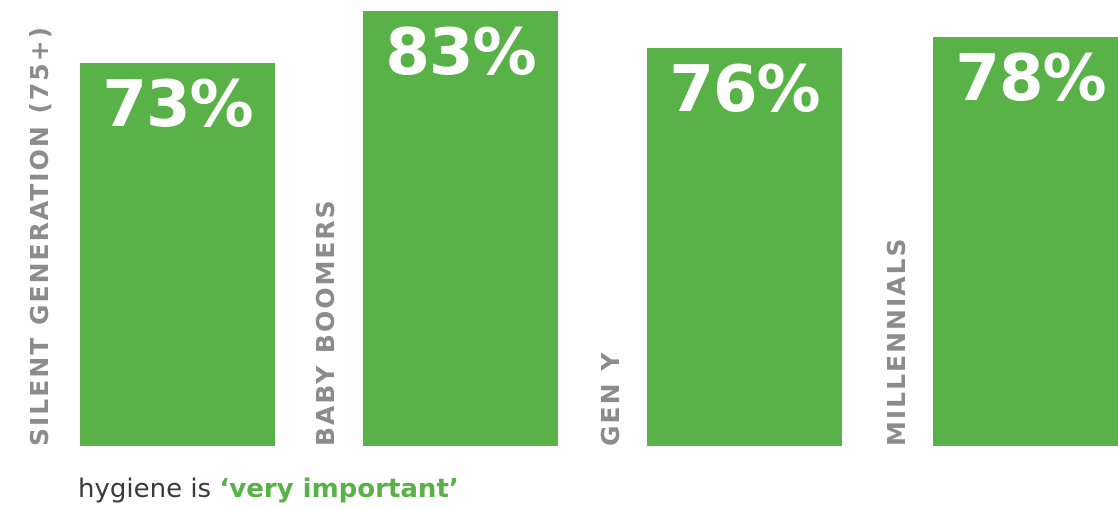  Describe the element at coordinates (744, 89) in the screenshot. I see `bar-value-label: 76%` at that location.